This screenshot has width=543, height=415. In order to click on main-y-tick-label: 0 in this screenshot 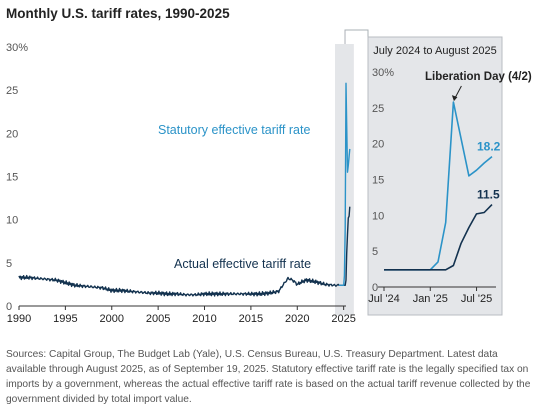, I will do `click(9, 307)`.